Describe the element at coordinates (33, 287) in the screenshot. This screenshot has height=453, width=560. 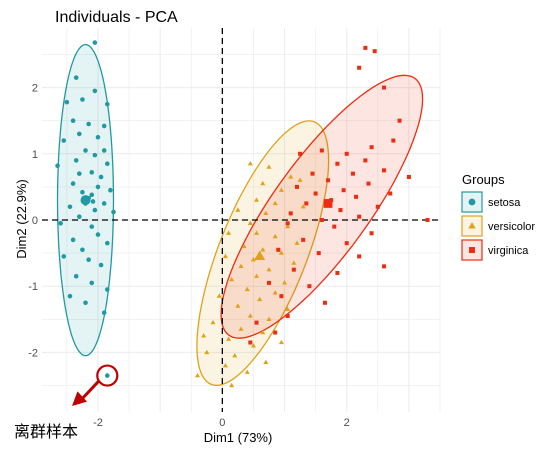
I see `y-tick-label: -1` at that location.